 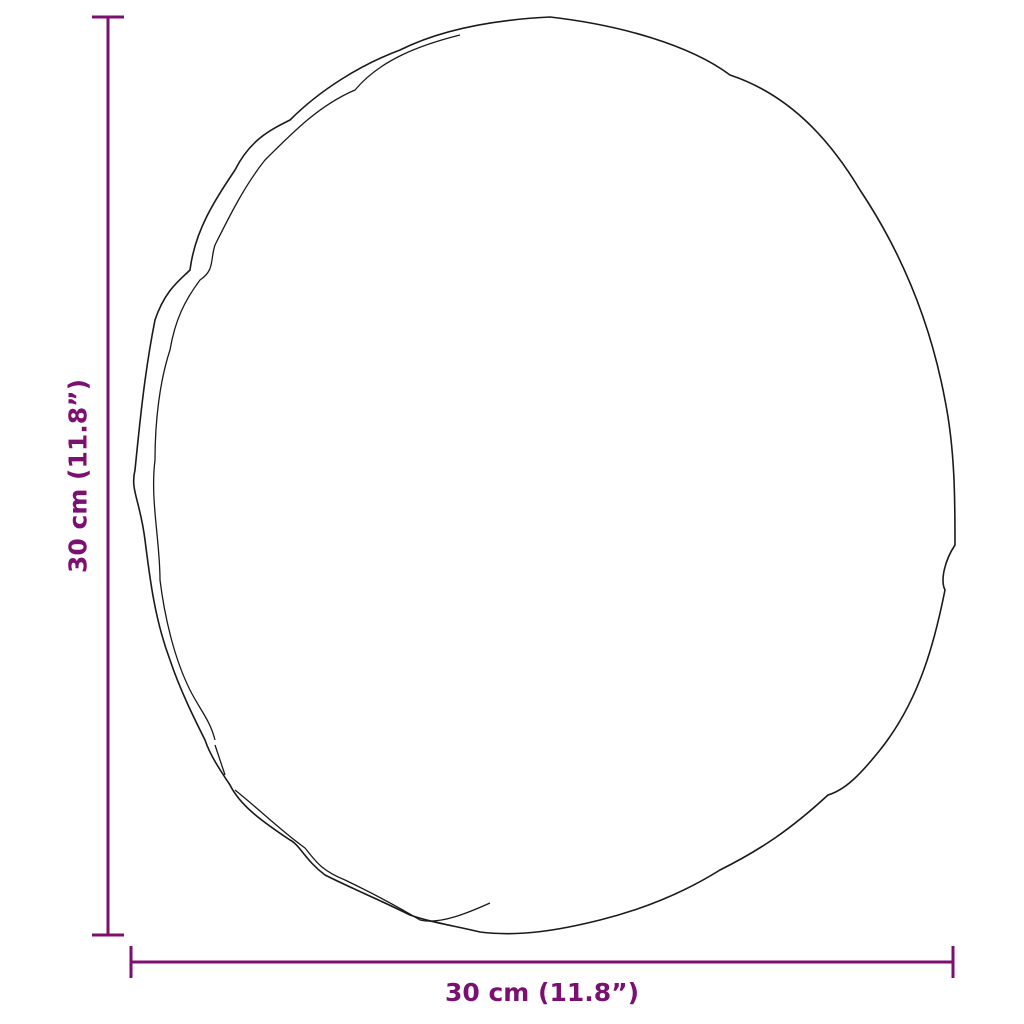 What do you see at coordinates (542, 962) in the screenshot?
I see `width-dimension-line` at bounding box center [542, 962].